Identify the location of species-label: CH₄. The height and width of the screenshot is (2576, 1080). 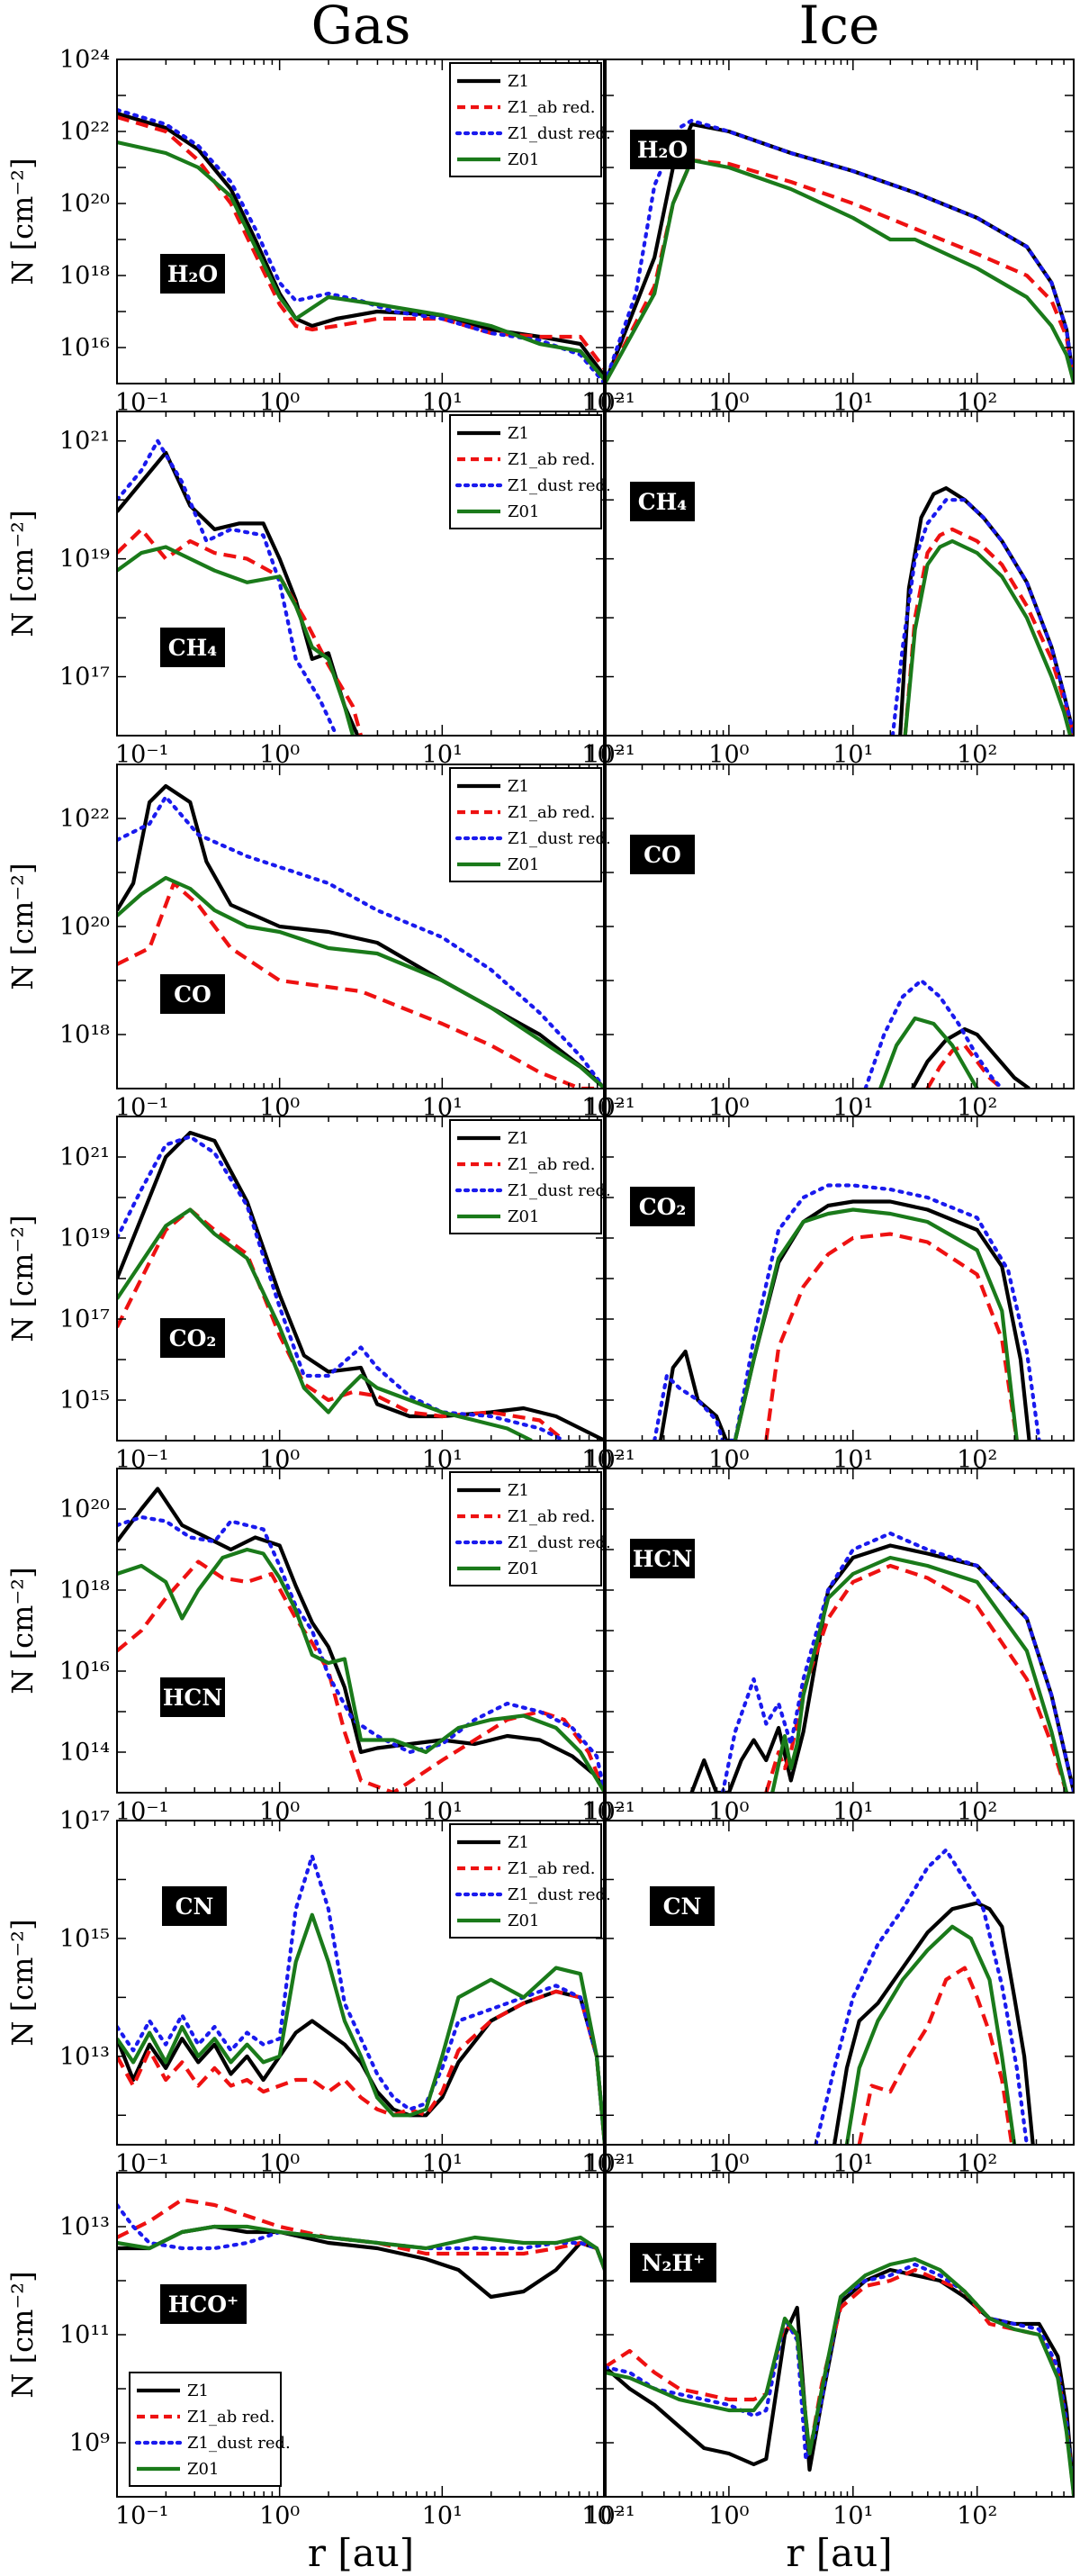
(193, 648).